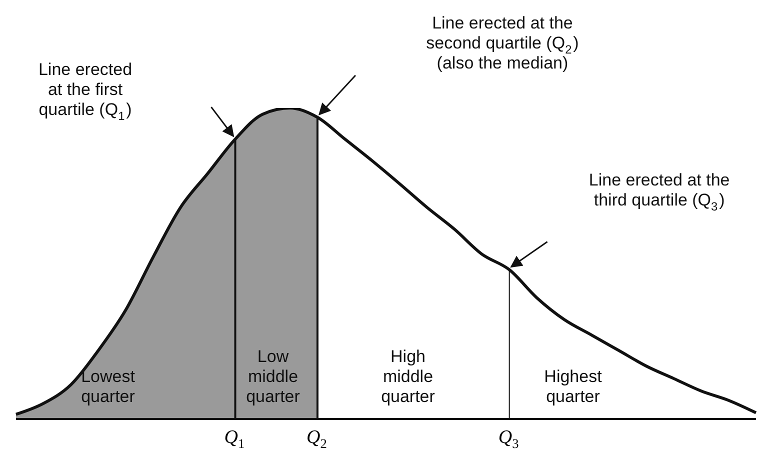  Describe the element at coordinates (573, 386) in the screenshot. I see `annotation: Highest quarter` at that location.